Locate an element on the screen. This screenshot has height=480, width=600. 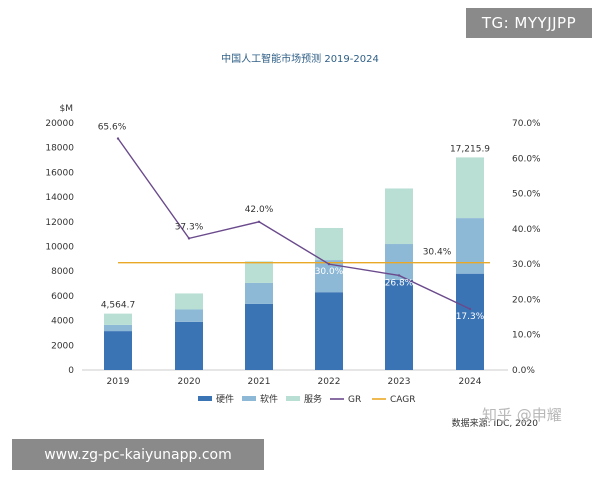
y-tick-label: 16000 is located at coordinates (59, 173).